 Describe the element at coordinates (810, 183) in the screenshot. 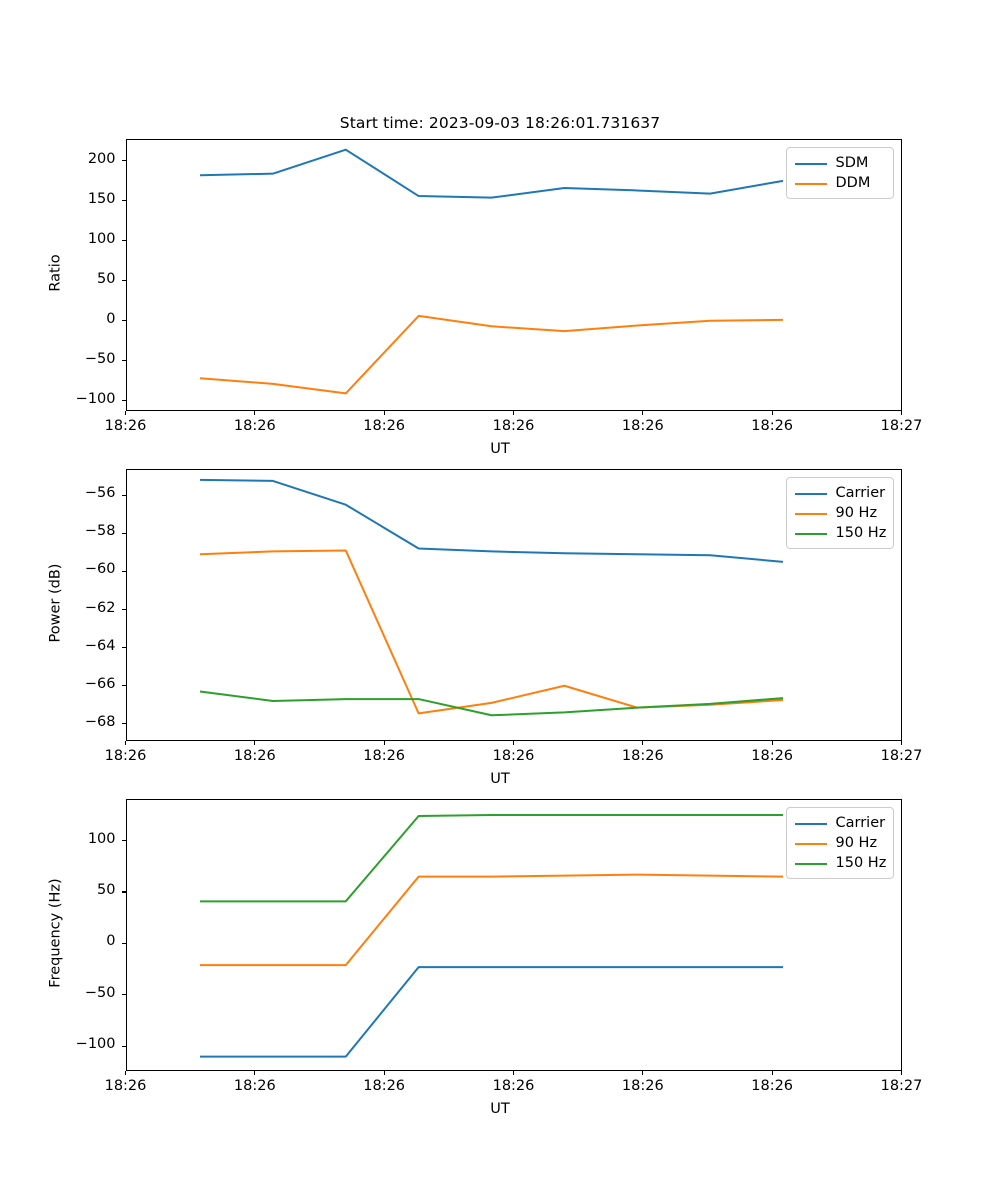

I see `legend-swatch-ddm` at that location.